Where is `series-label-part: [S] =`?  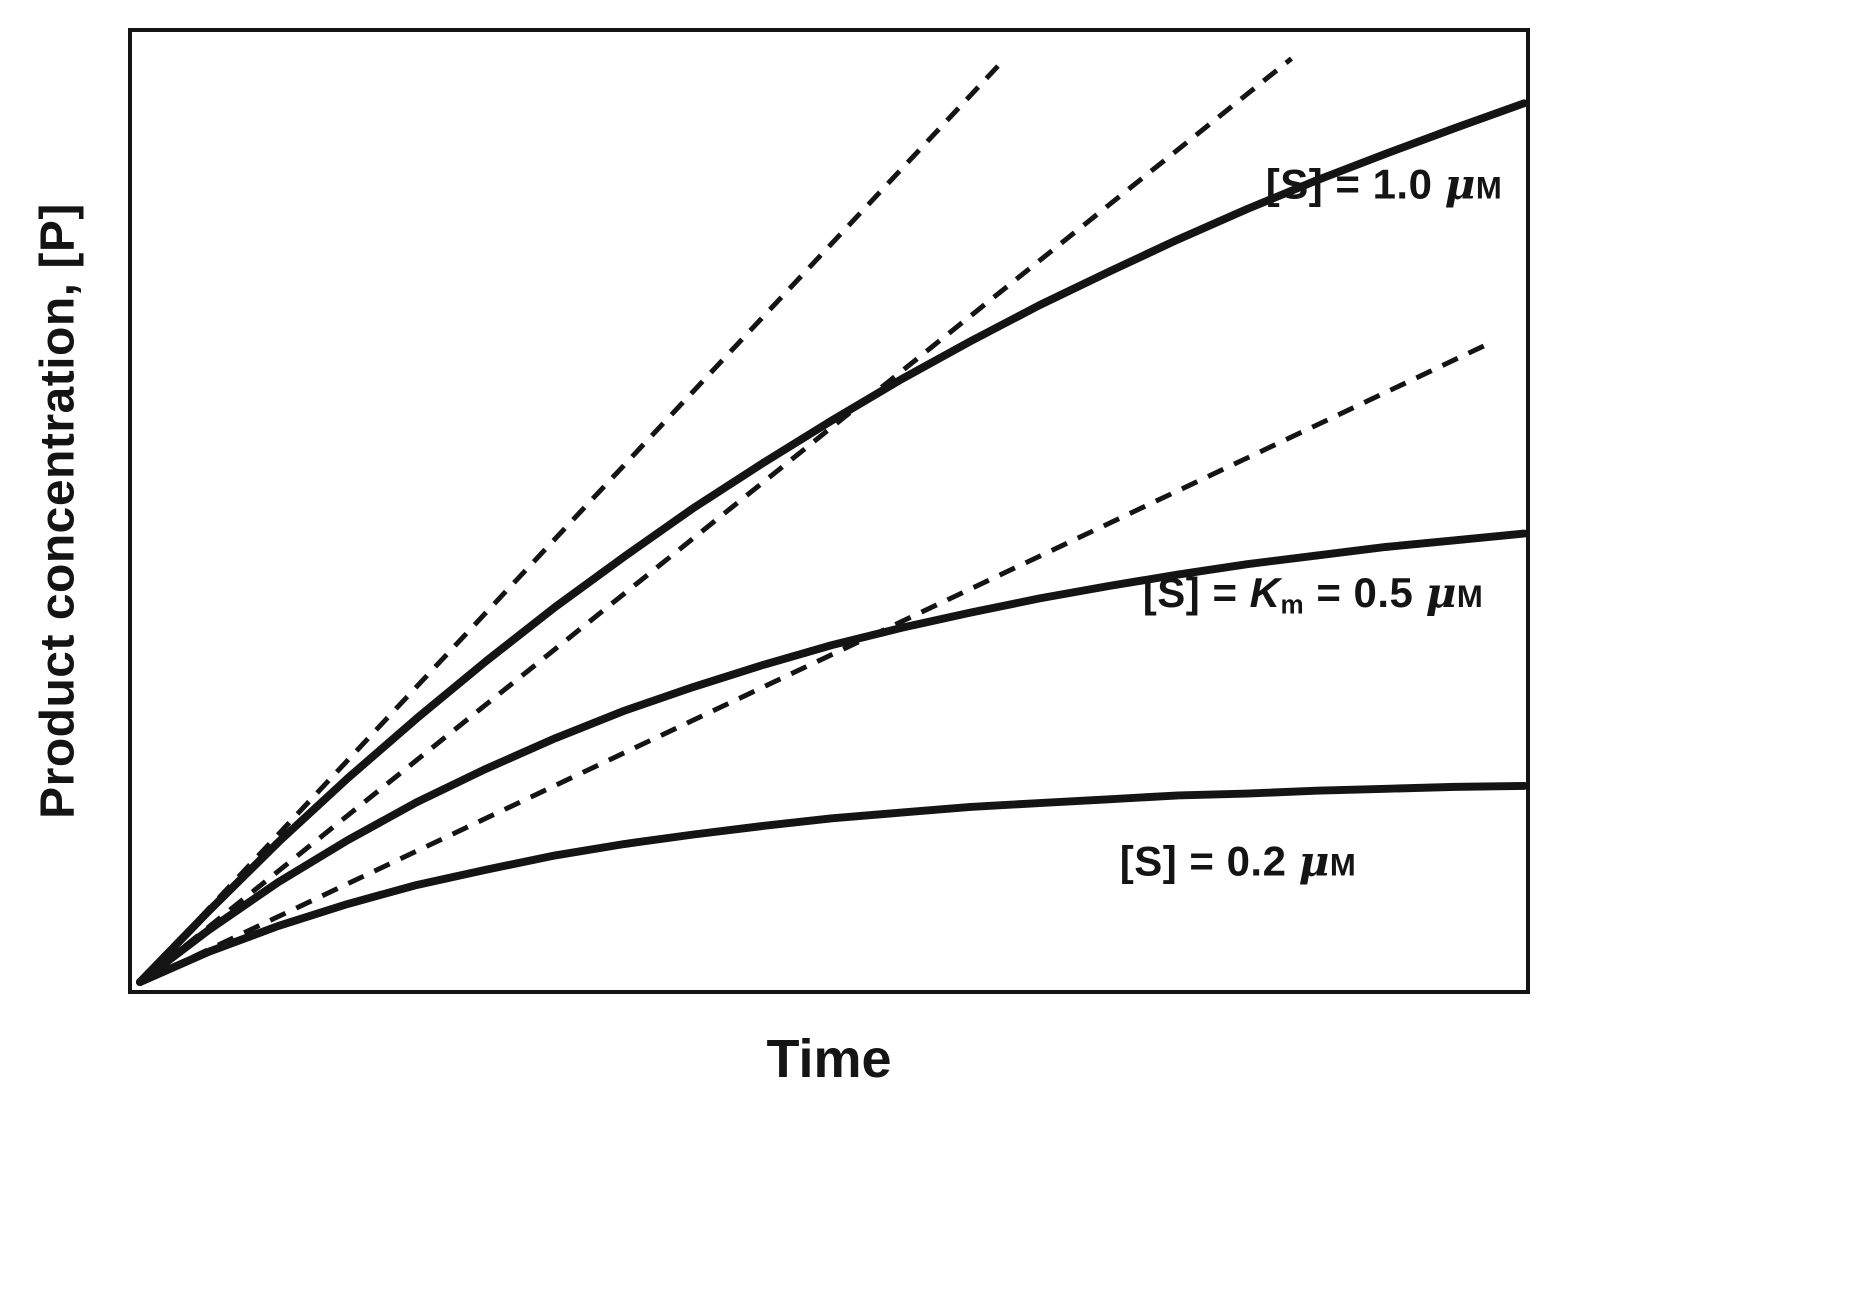
series-label-part: [S] = is located at coordinates (1196, 592).